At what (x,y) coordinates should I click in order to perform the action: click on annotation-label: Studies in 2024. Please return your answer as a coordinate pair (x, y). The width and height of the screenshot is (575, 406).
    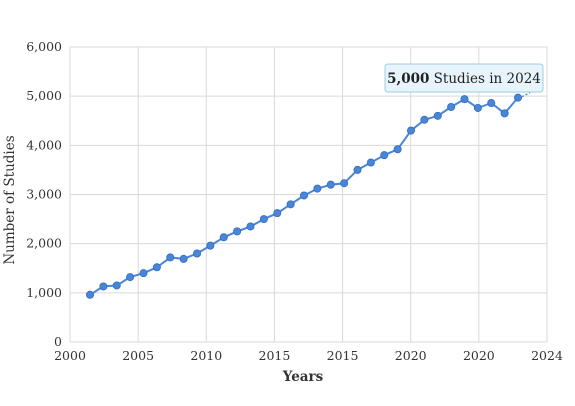
    Looking at the image, I should click on (485, 79).